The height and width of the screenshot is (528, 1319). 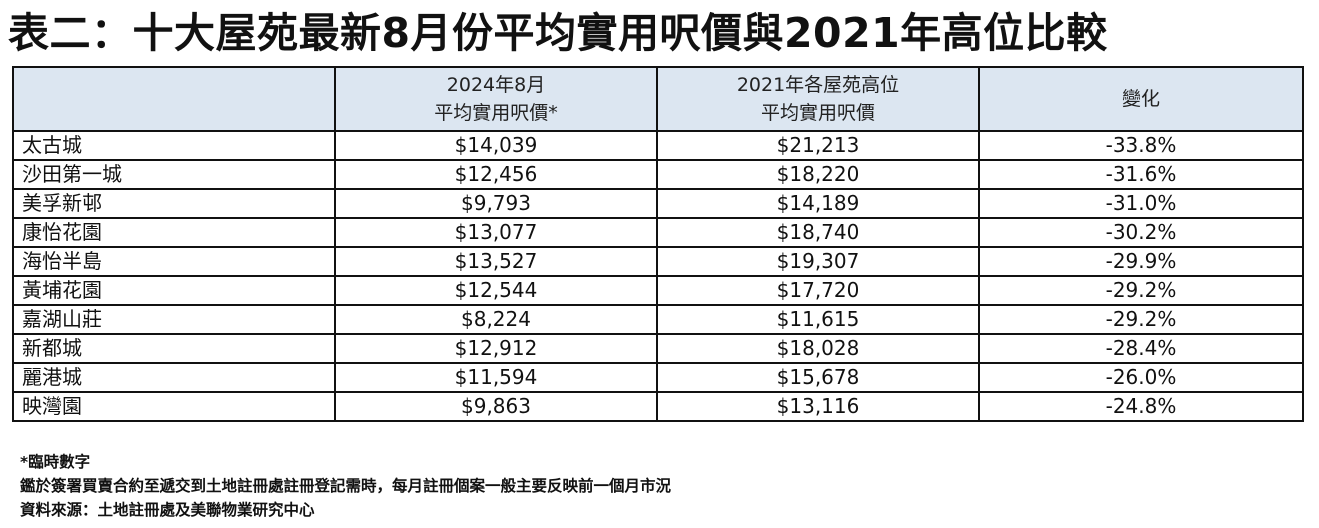 What do you see at coordinates (818, 290) in the screenshot?
I see `high2021-price-cell: $17,720` at bounding box center [818, 290].